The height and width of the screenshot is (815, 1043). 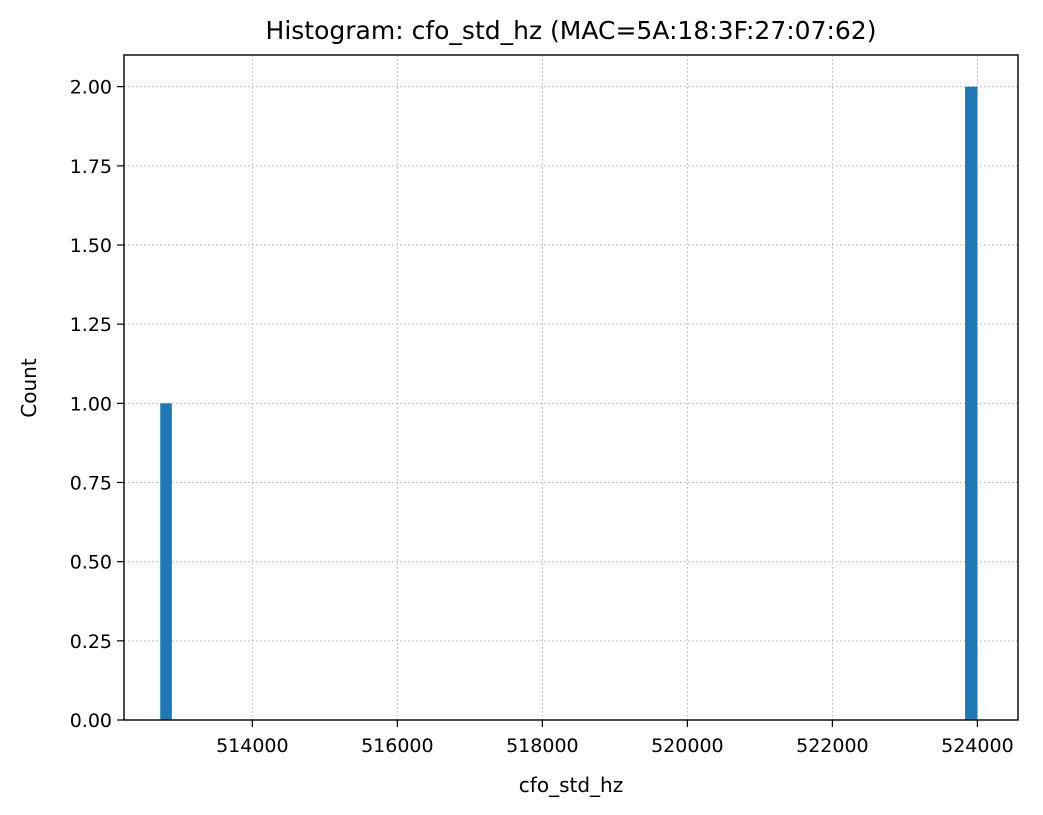 What do you see at coordinates (91, 246) in the screenshot?
I see `y-tick-label: 1.50` at bounding box center [91, 246].